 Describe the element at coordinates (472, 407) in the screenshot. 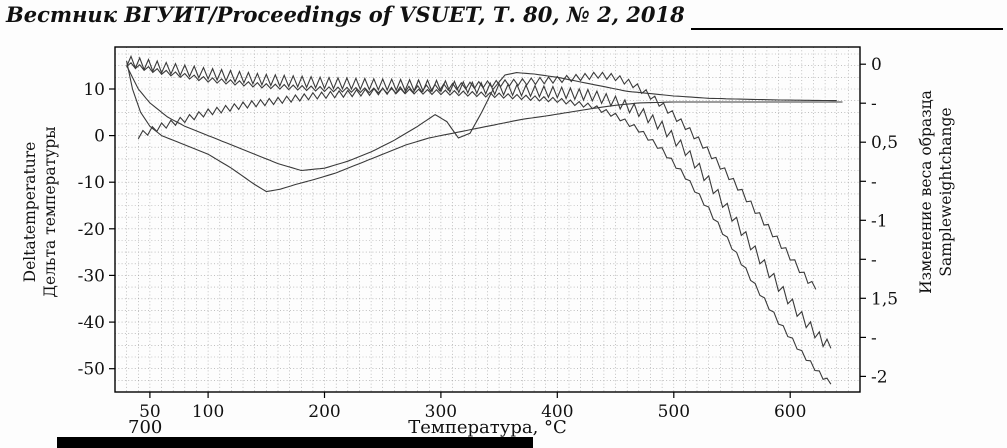

I see `x-axis-ticks: 50 100 200 300 400 500 600` at that location.